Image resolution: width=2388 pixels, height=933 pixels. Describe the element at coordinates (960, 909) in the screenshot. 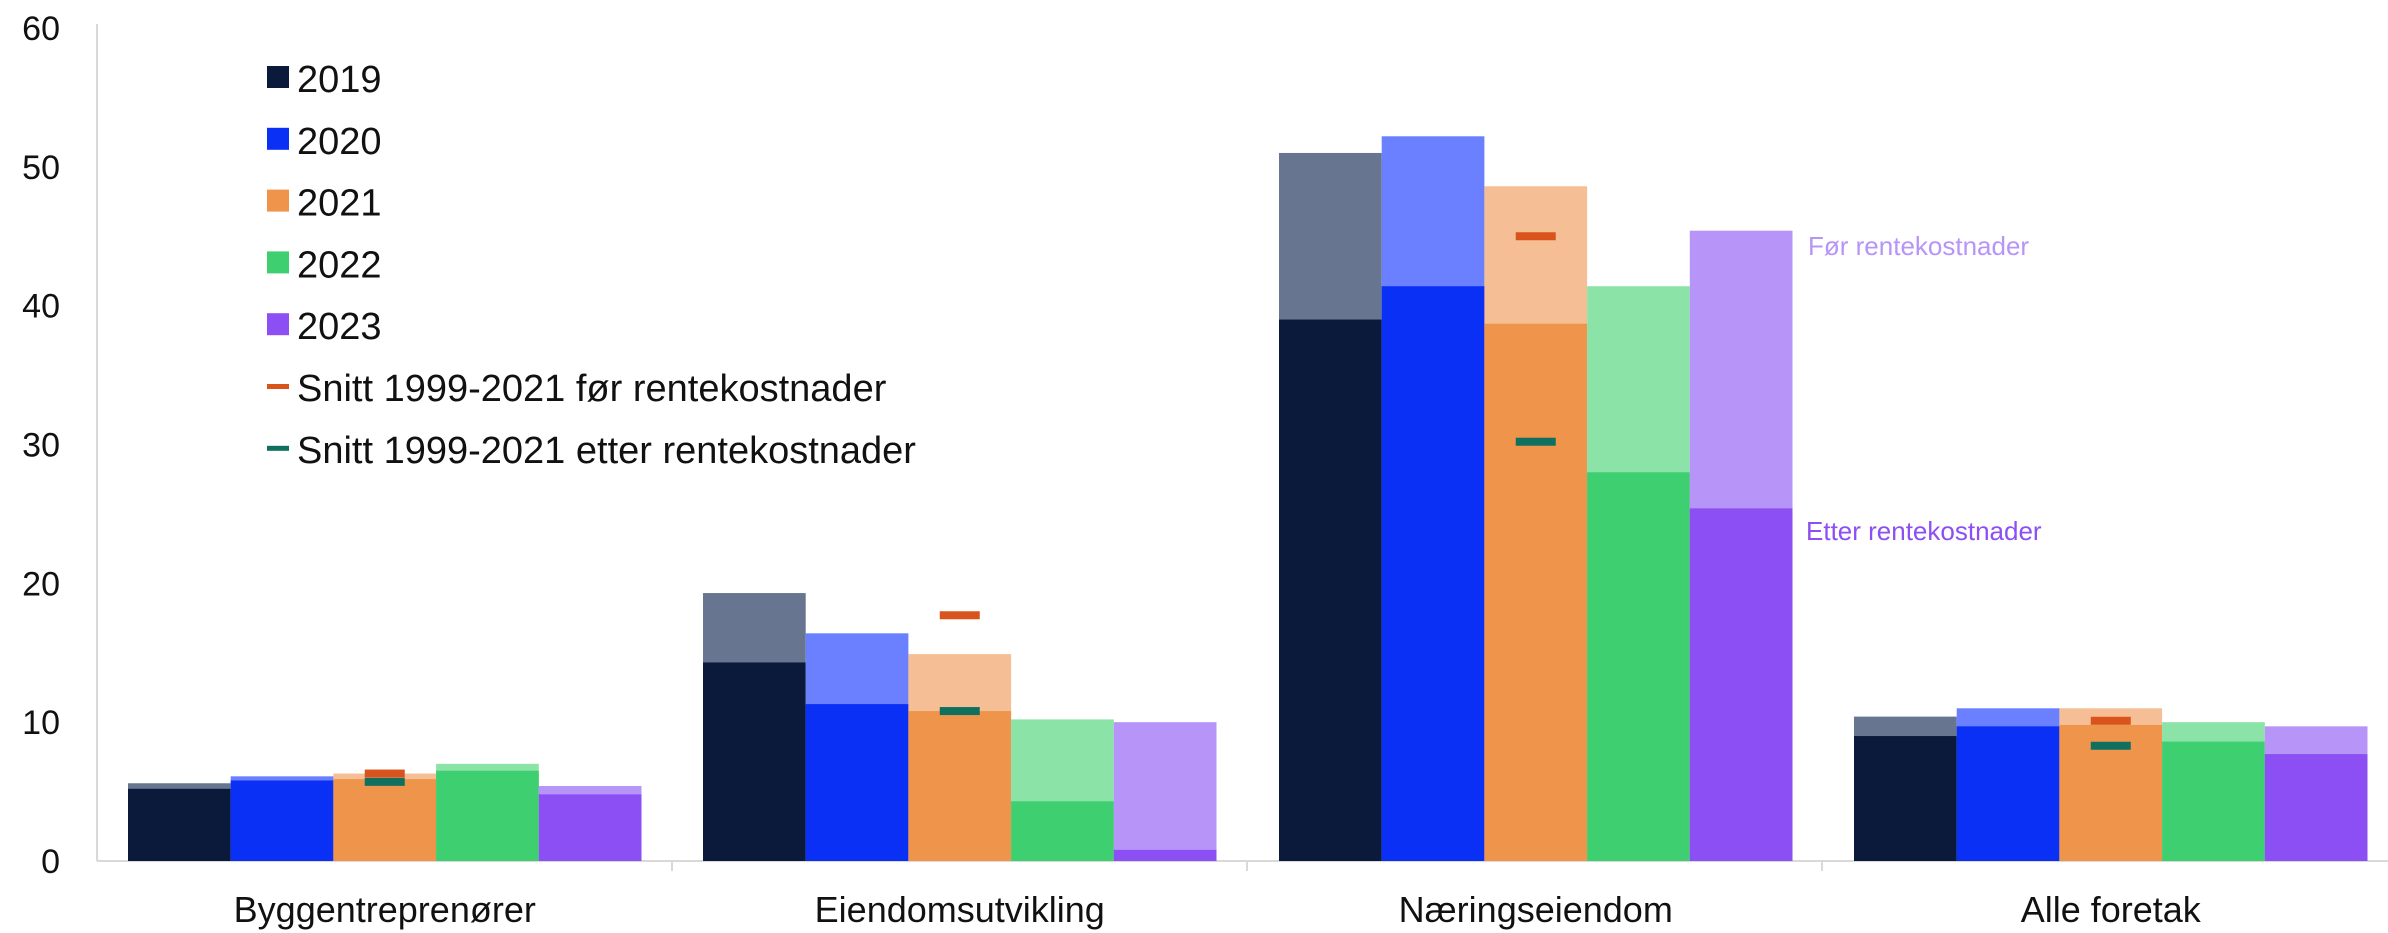

I see `x-category-label: Eiendomsutvikling` at that location.